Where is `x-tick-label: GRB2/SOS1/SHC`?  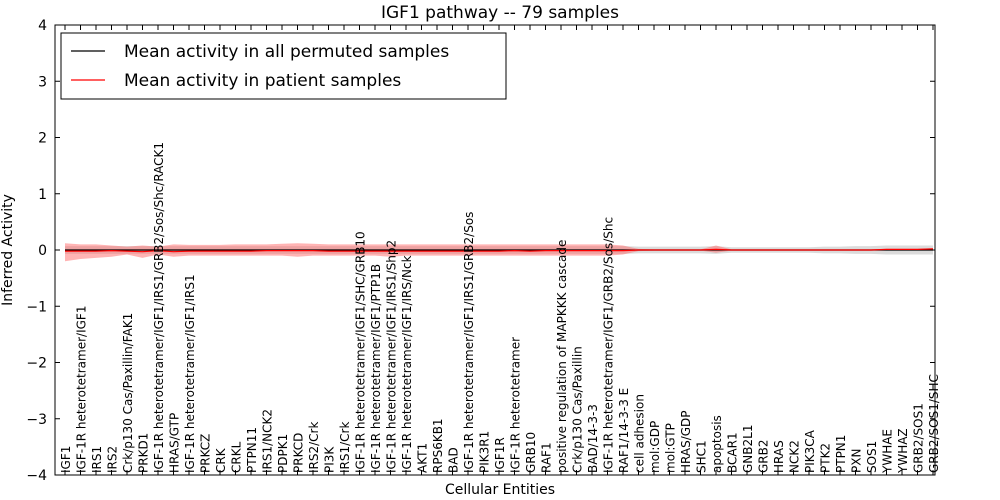
x-tick-label: GRB2/SOS1/SHC is located at coordinates (934, 423).